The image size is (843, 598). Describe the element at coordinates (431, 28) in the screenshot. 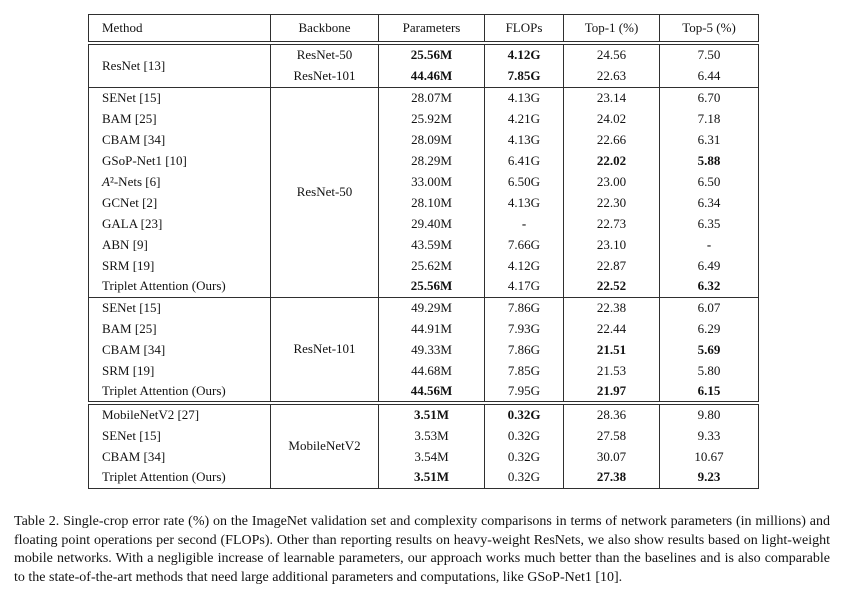

I see `column-header-parameters: Parameters` at that location.